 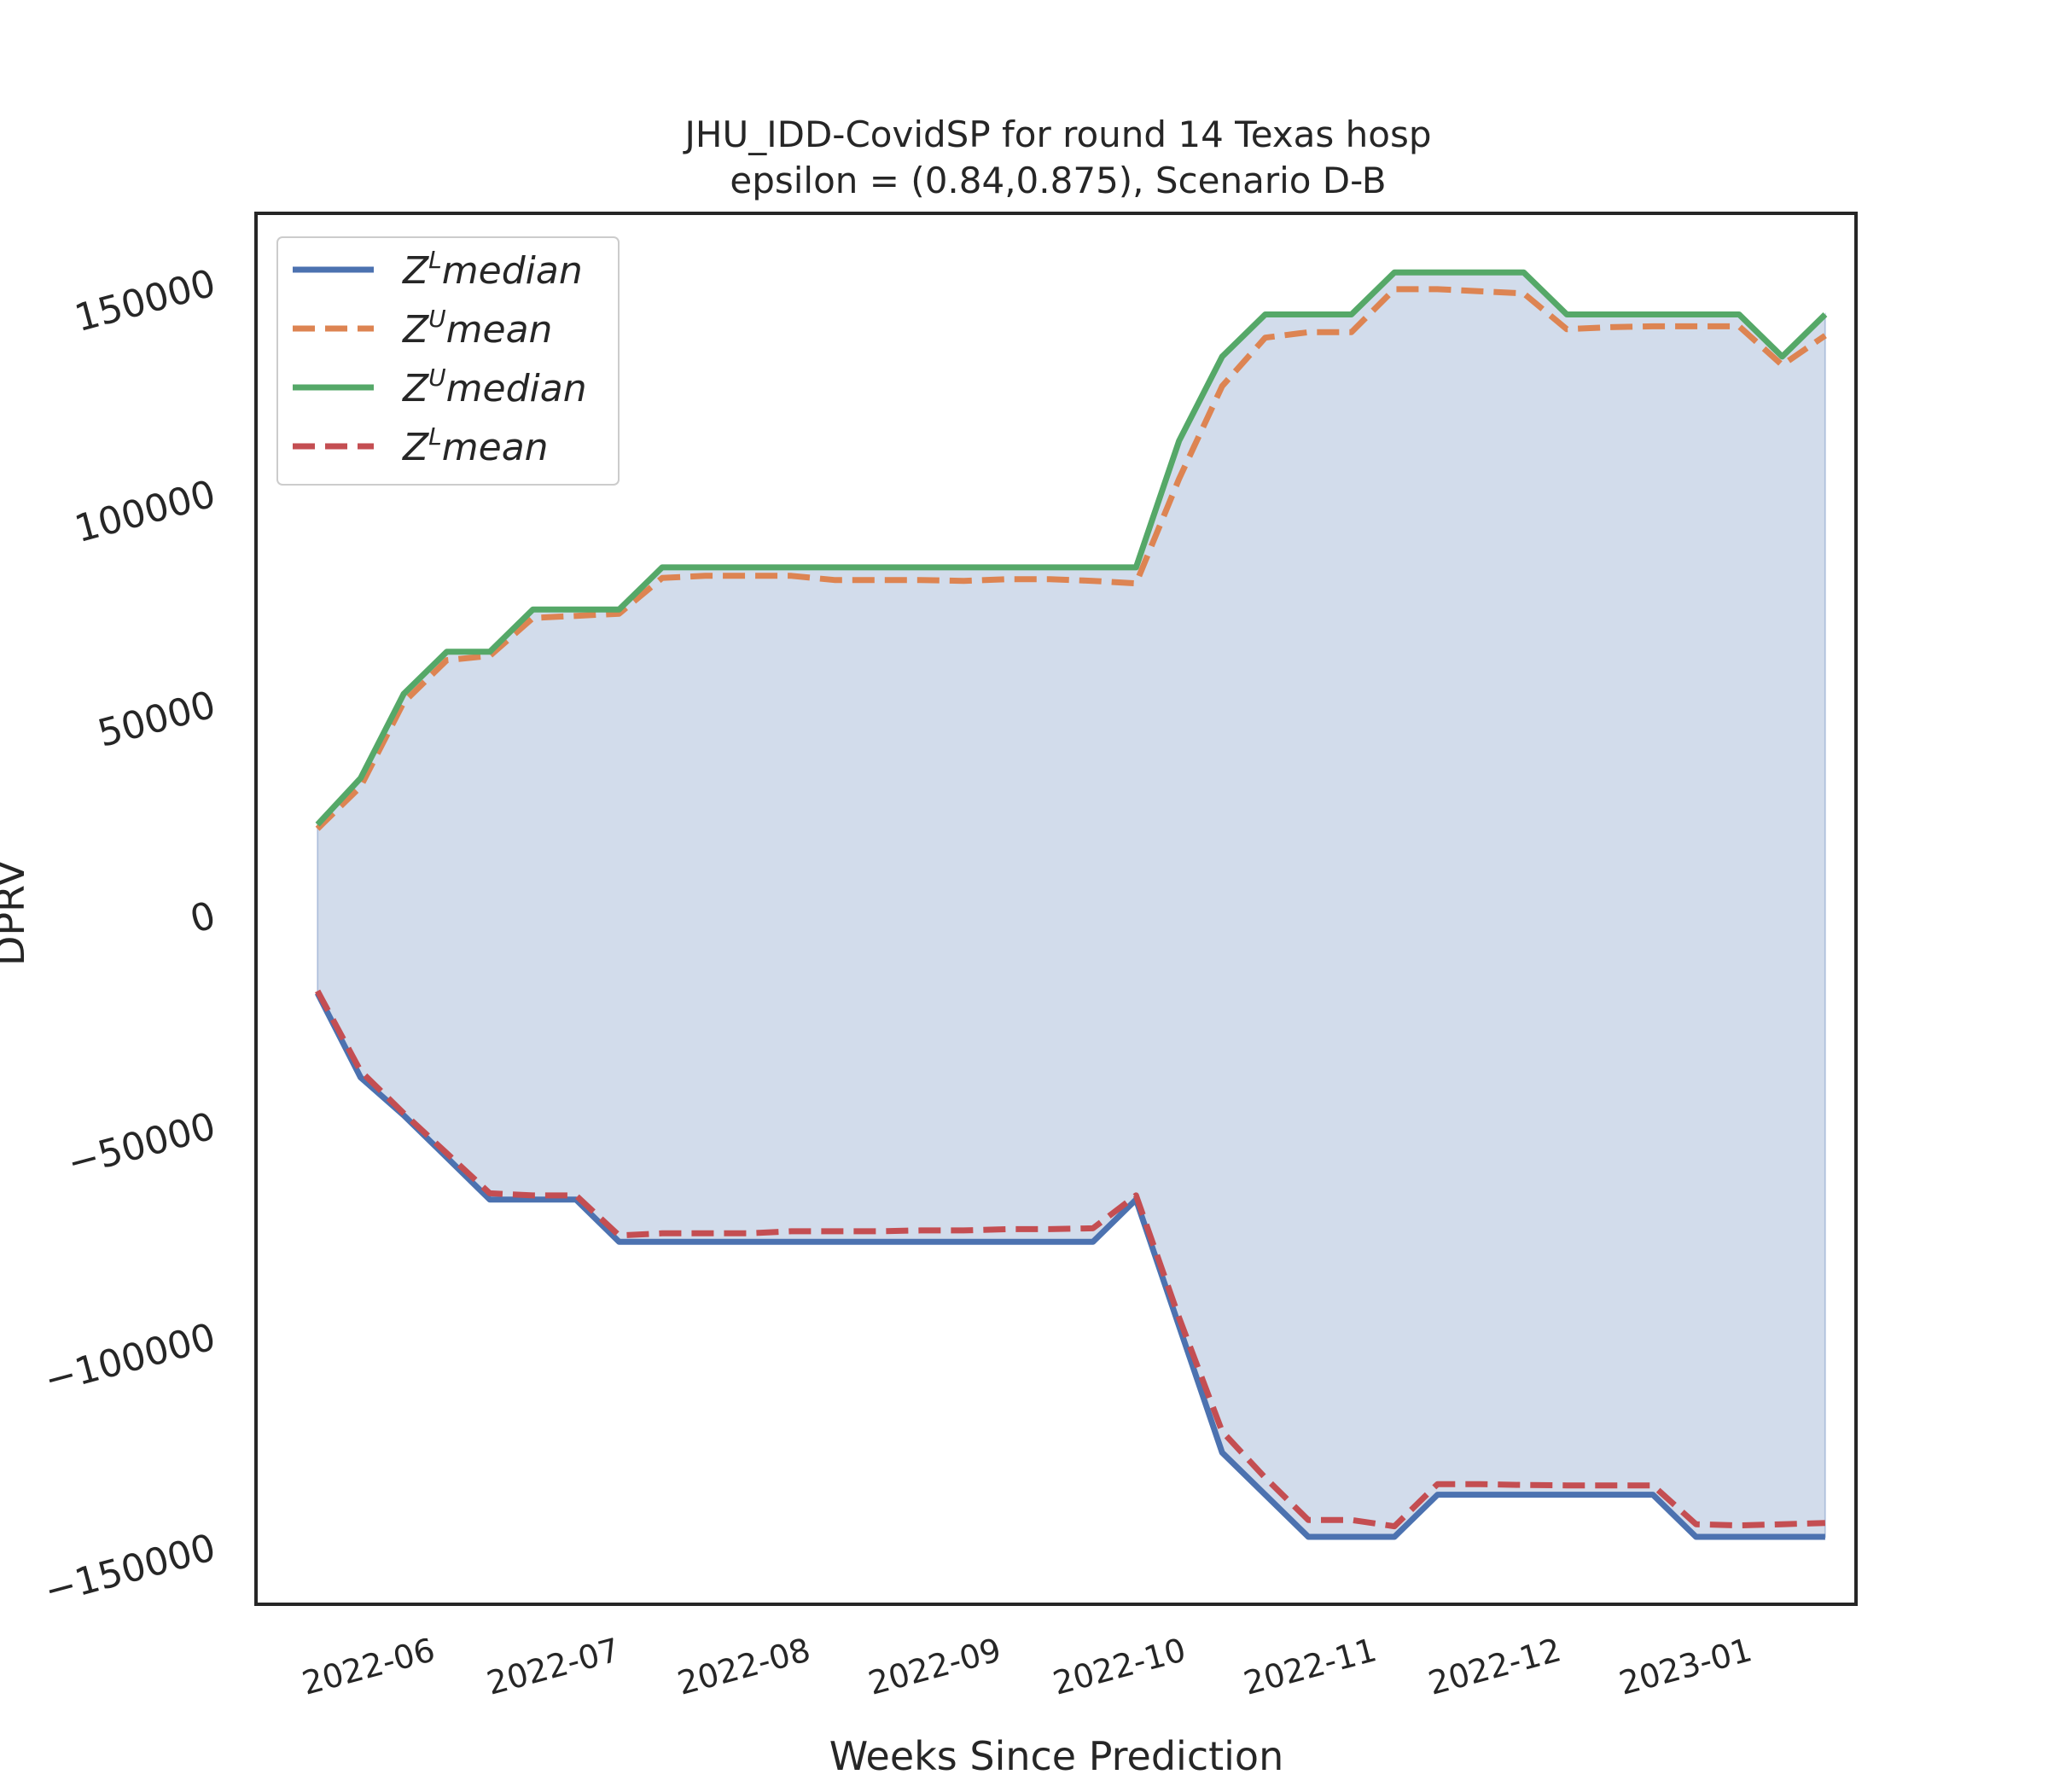 I want to click on x-tick-label: 2022-08, so click(x=743, y=1666).